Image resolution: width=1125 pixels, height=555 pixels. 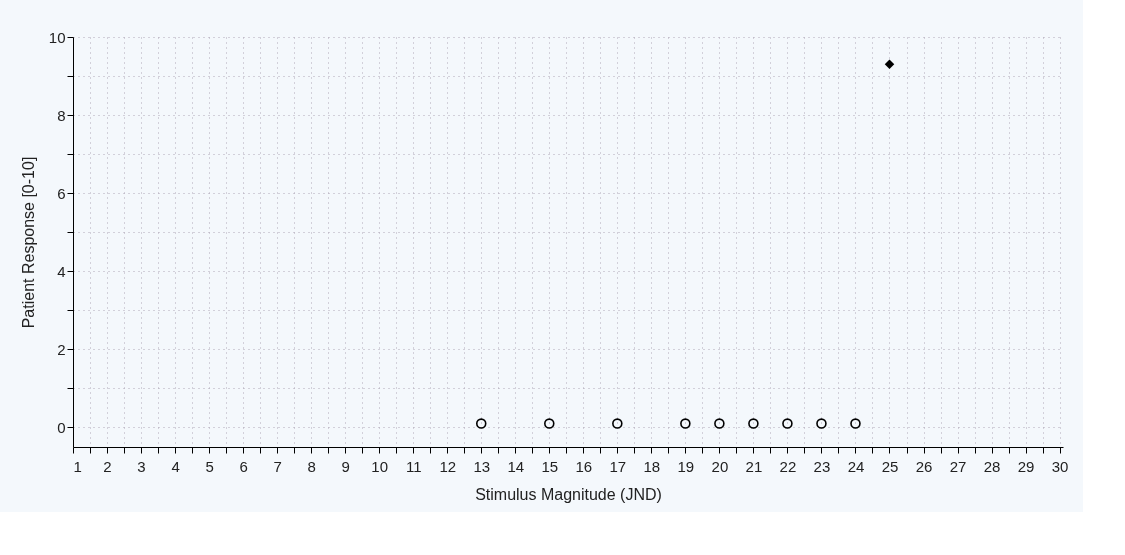 I want to click on x-tick-label: 5, so click(x=209, y=466).